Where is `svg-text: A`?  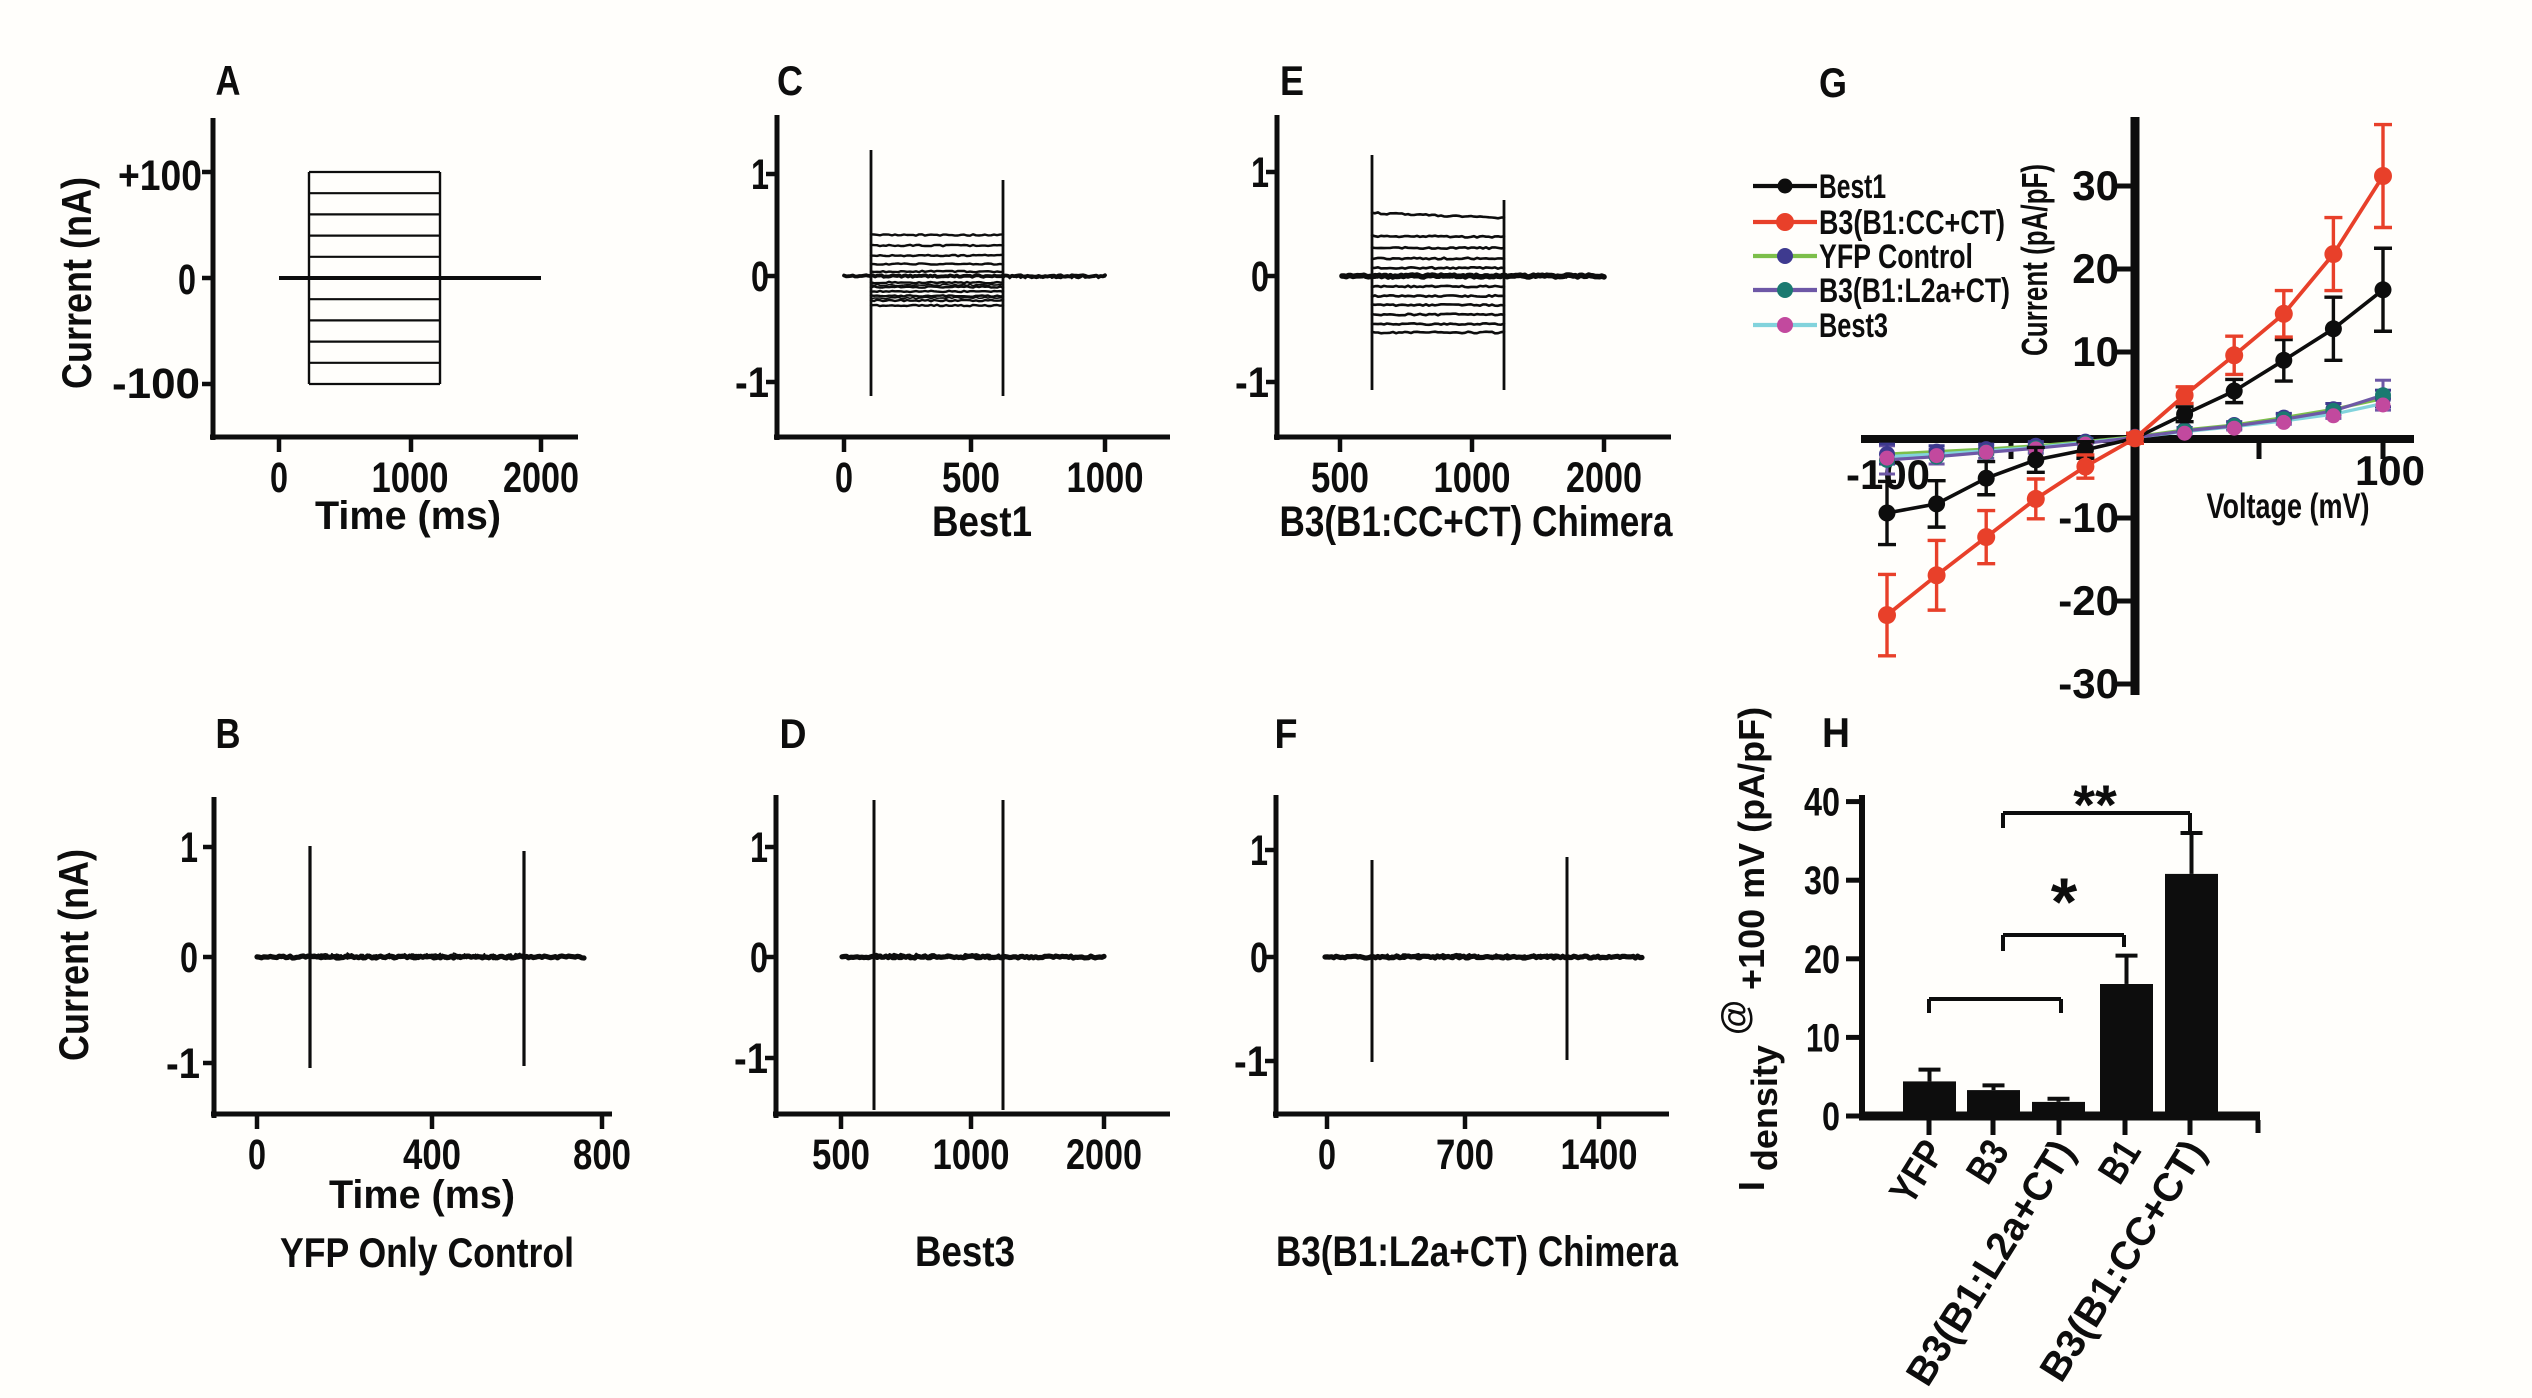
svg-text: A is located at coordinates (228, 80).